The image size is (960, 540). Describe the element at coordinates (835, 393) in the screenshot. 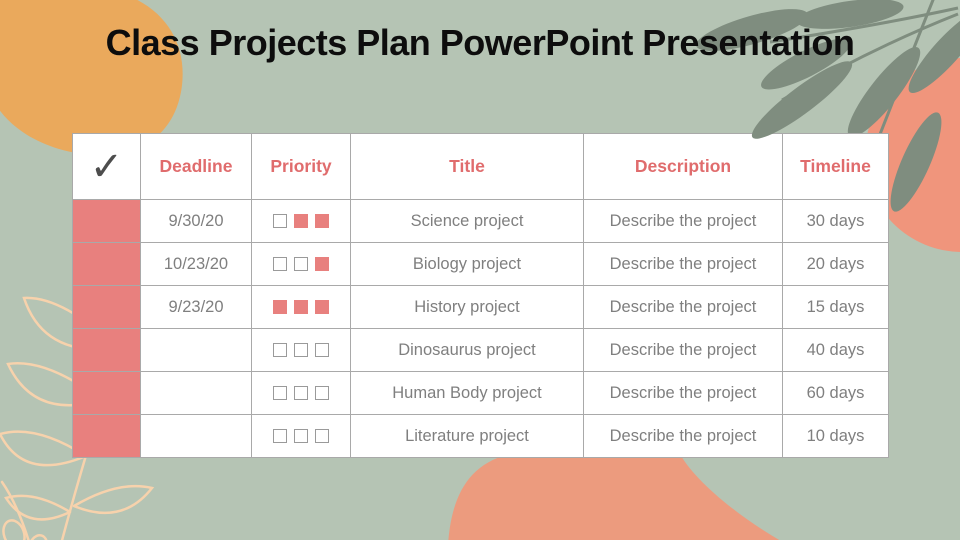

I see `timeline-cell: 60 days` at that location.